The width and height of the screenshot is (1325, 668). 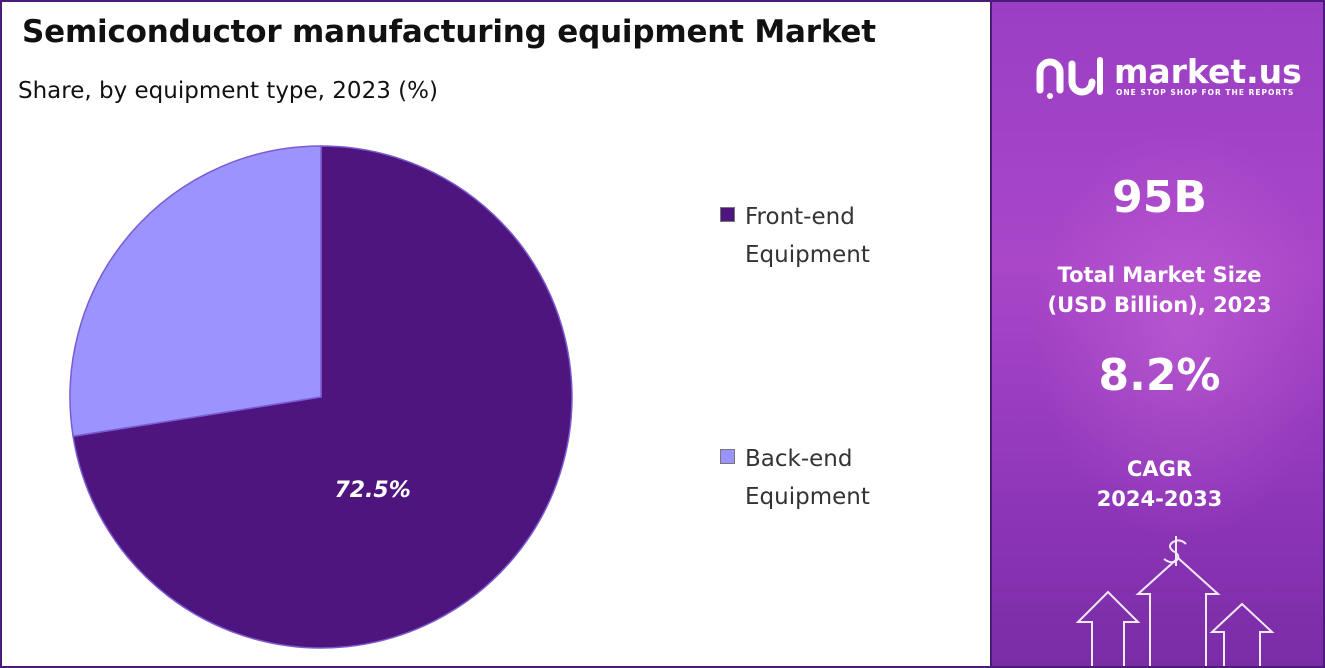 I want to click on dollar-icon, so click(x=1175, y=551).